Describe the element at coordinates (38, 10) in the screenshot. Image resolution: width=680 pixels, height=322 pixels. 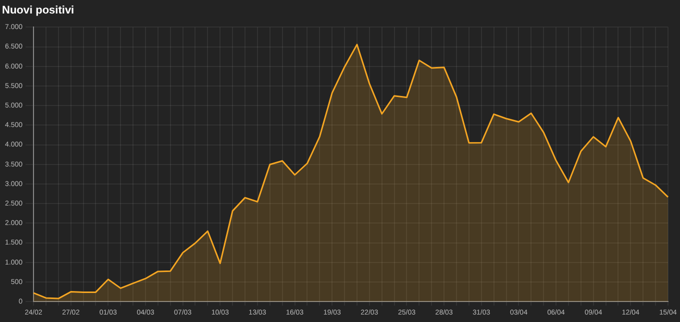
I see `chart-title: Nuovi positivi` at that location.